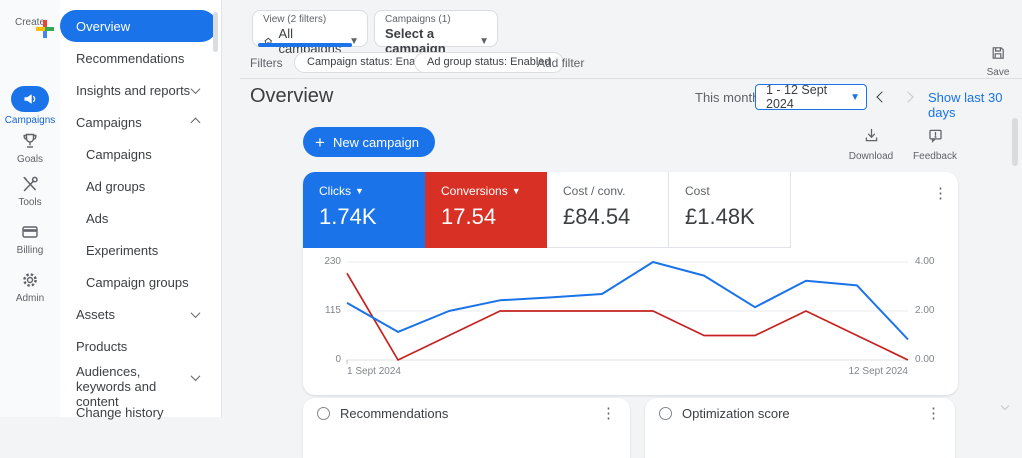  Describe the element at coordinates (597, 216) in the screenshot. I see `scorecard-cost-per-conv-value: £84.54` at that location.